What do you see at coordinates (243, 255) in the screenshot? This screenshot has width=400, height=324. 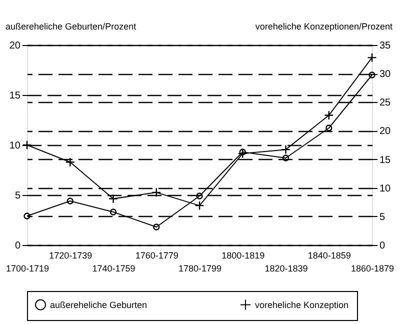 I see `x-tick-label: 1800-1819` at bounding box center [243, 255].